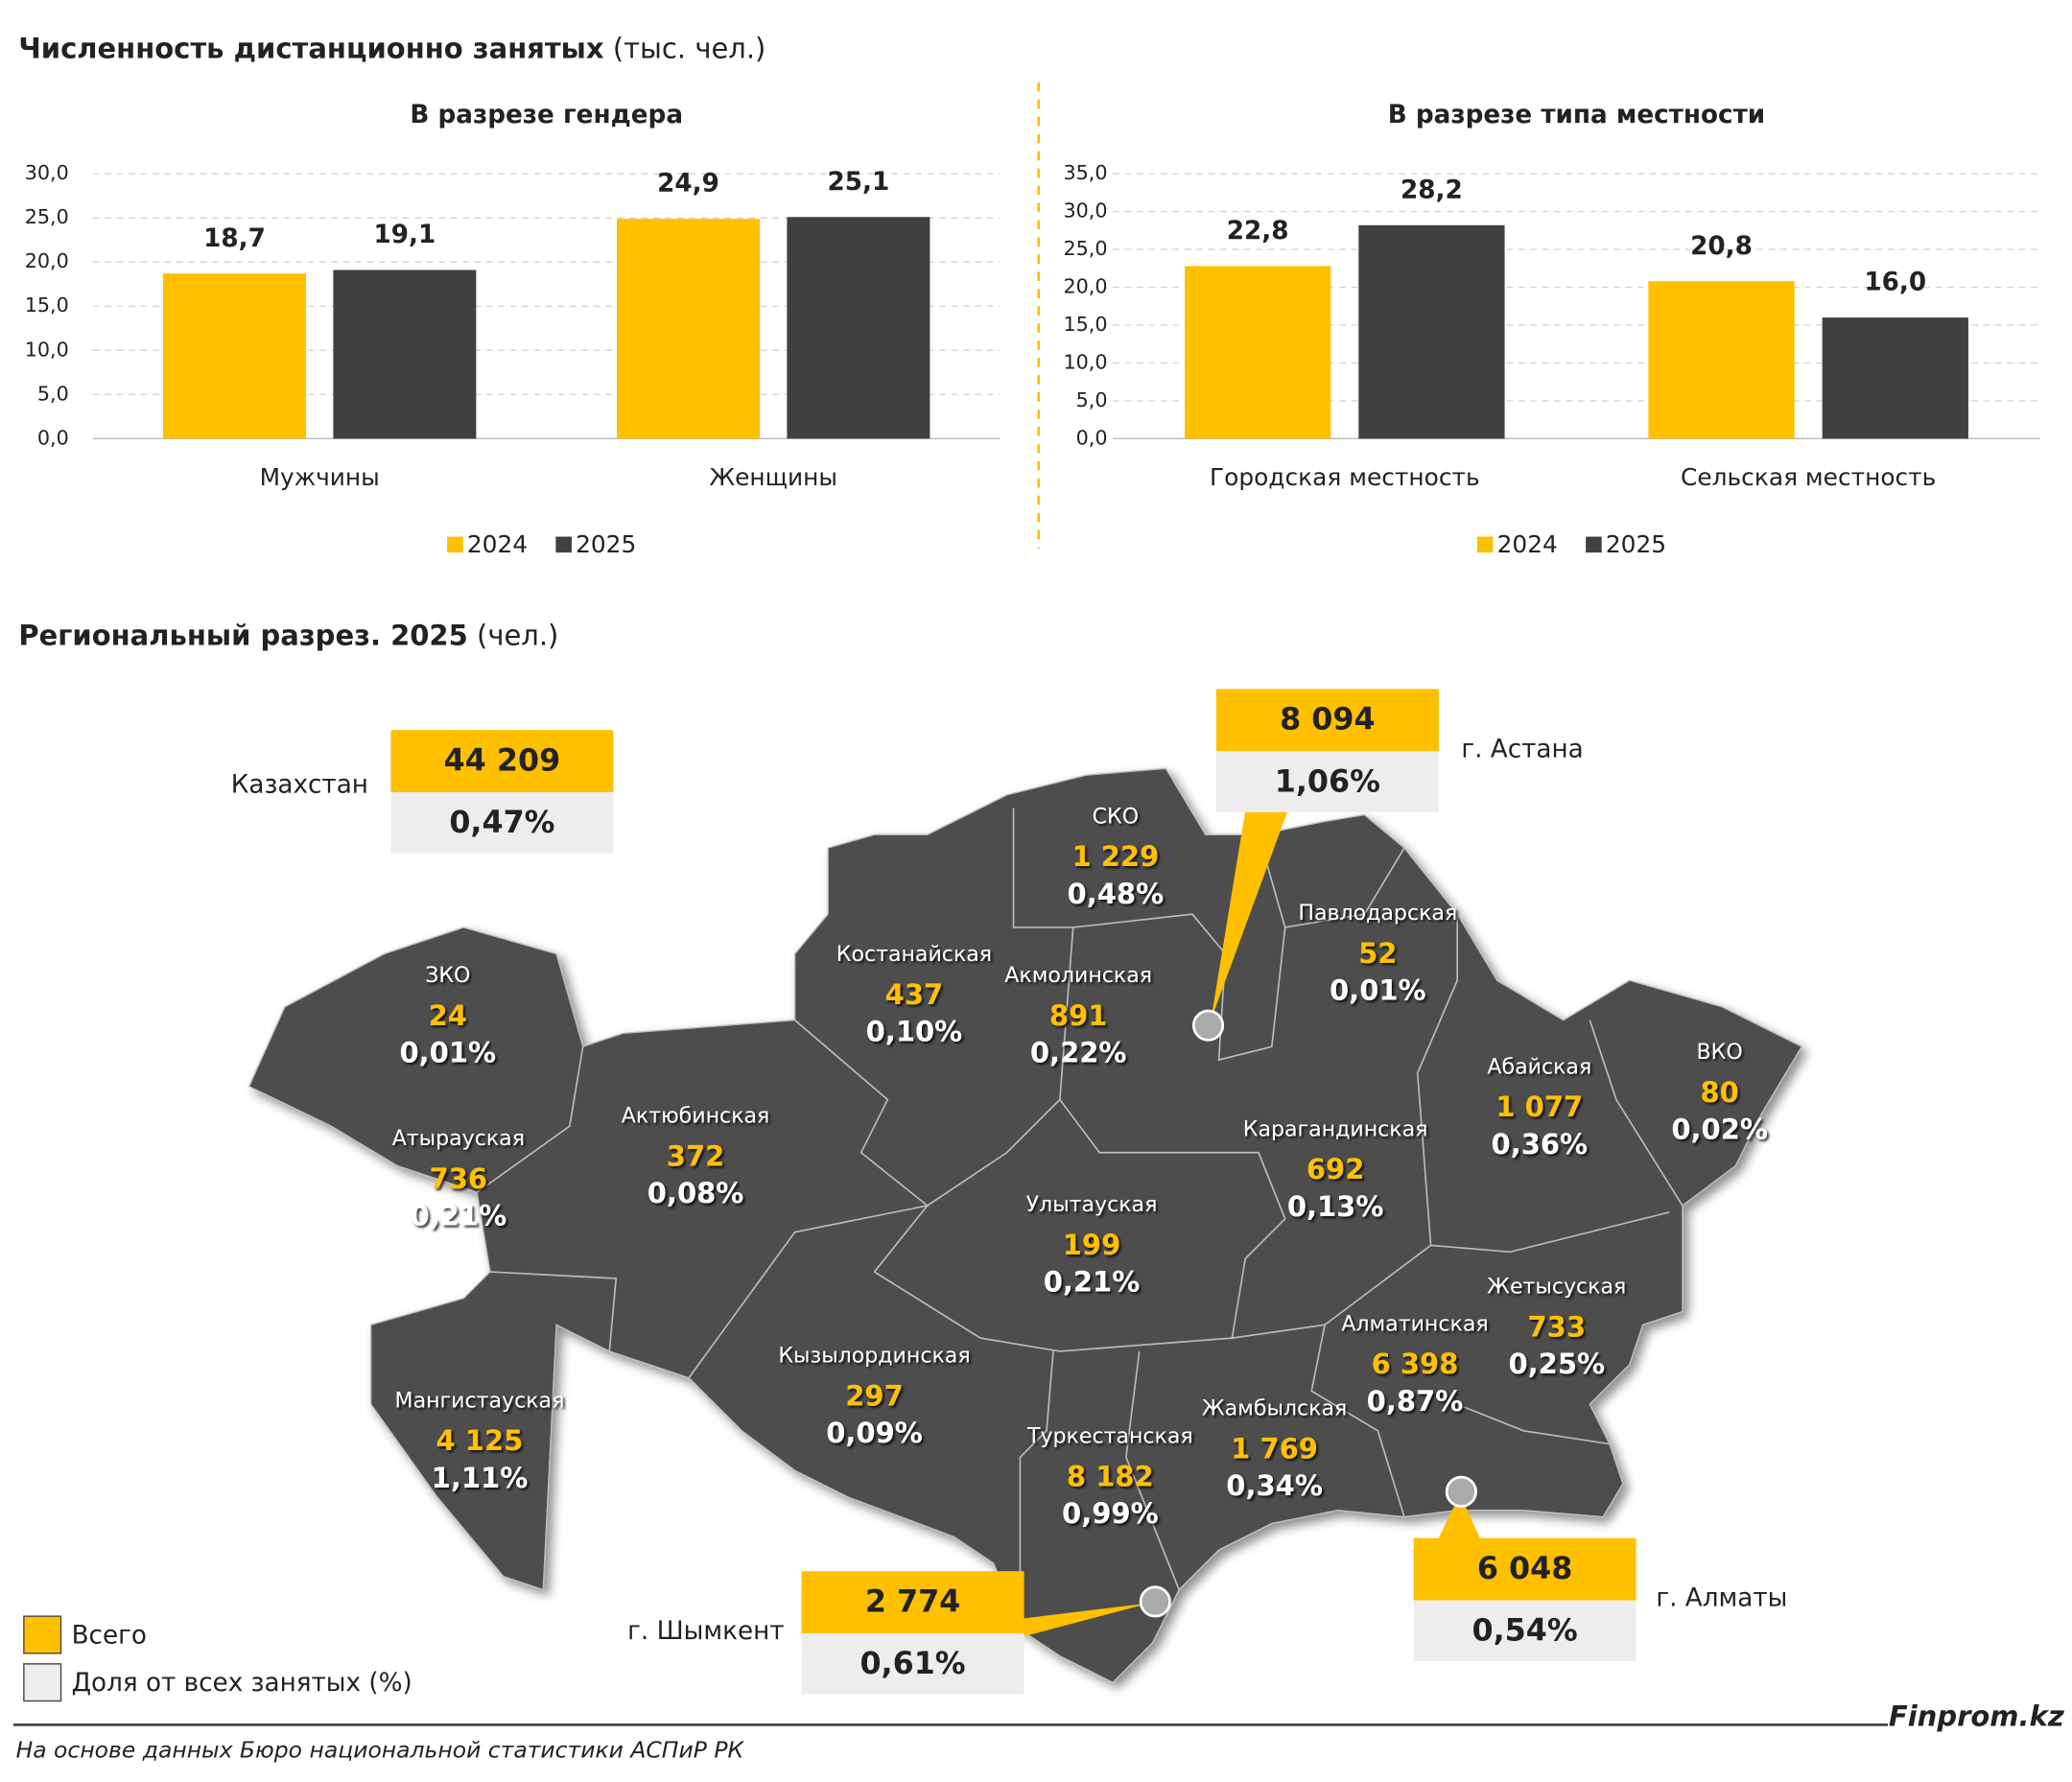 This screenshot has width=2072, height=1782. What do you see at coordinates (1976, 1716) in the screenshot?
I see `brand: Finprom.kz` at bounding box center [1976, 1716].